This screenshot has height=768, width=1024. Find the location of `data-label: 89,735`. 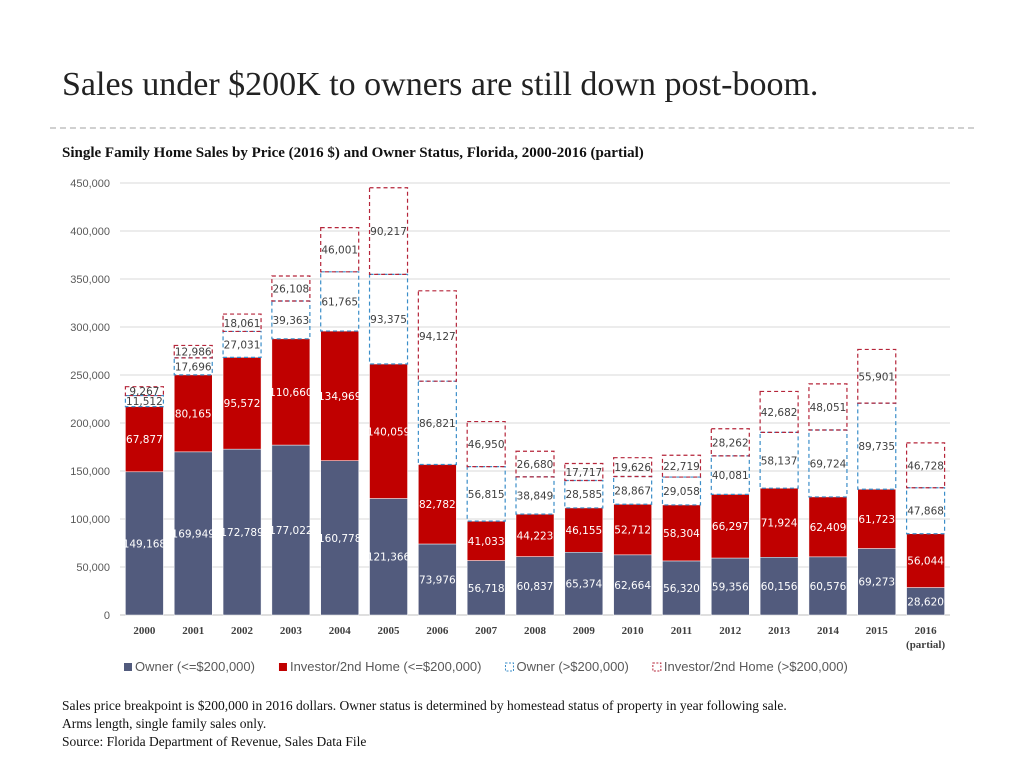

data-label: 89,735 is located at coordinates (876, 447).